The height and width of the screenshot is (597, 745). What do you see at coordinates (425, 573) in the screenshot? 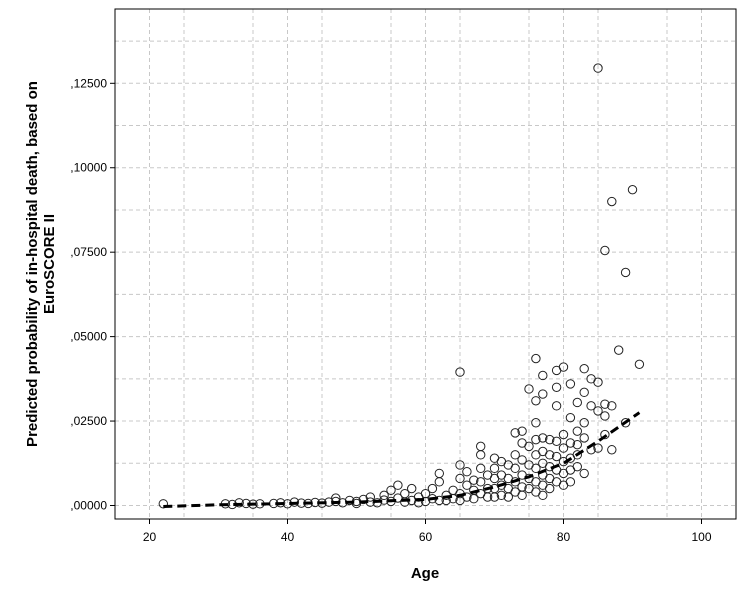
I see `x-axis-title: Age` at bounding box center [425, 573].